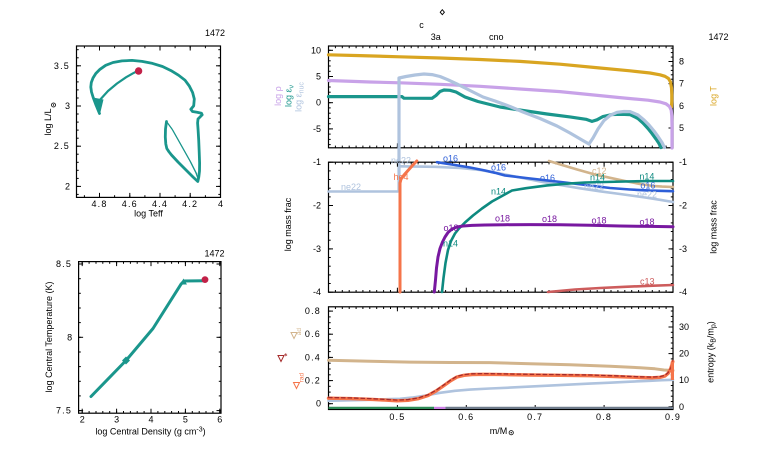 This screenshot has width=766, height=460. What do you see at coordinates (290, 95) in the screenshot?
I see `svg-text: log εν` at bounding box center [290, 95].